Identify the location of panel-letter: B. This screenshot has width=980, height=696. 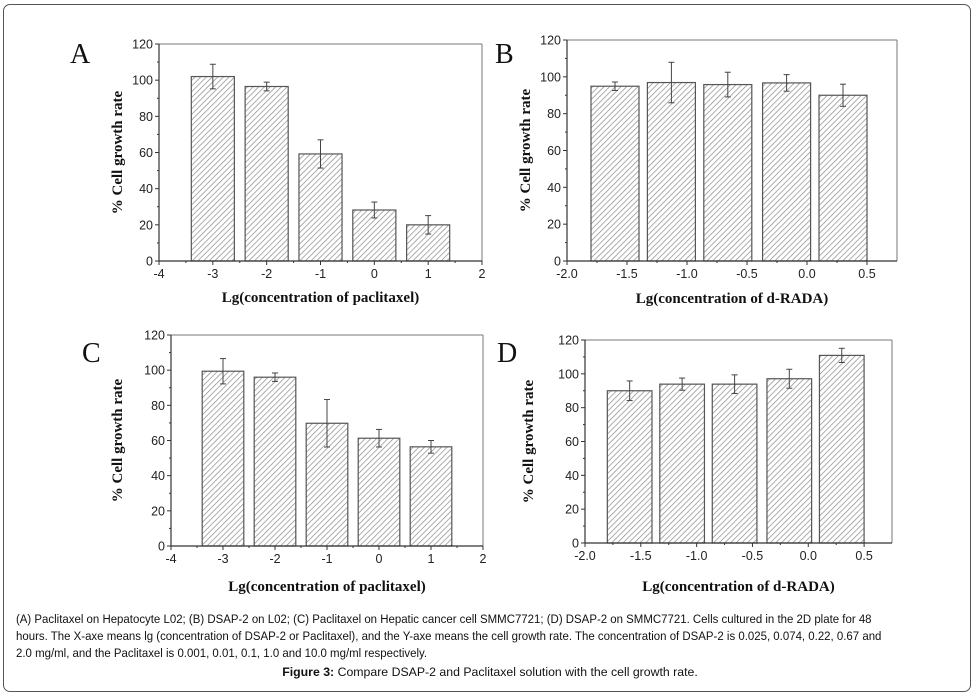
(504, 54).